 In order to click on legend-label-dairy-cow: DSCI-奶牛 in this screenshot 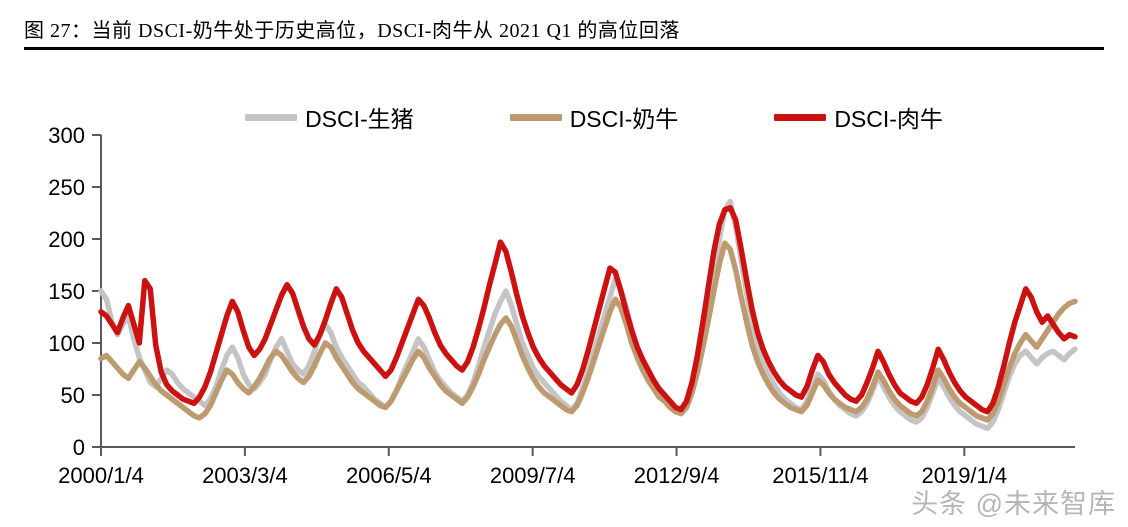, I will do `click(624, 119)`.